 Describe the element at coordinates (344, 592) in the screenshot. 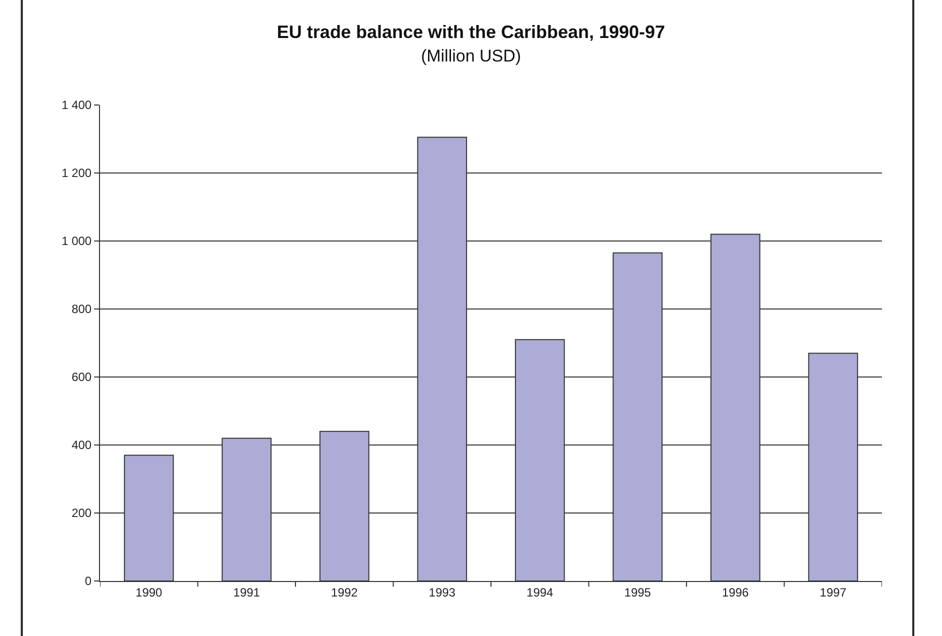

I see `x-tick-label: 1992` at that location.